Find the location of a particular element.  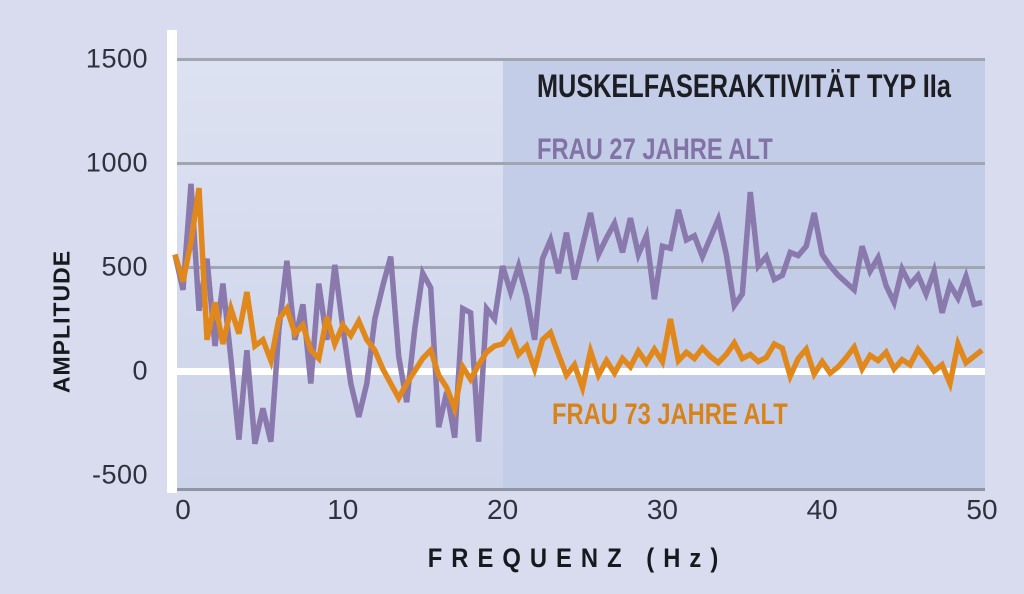

y-axis-line is located at coordinates (172, 261).